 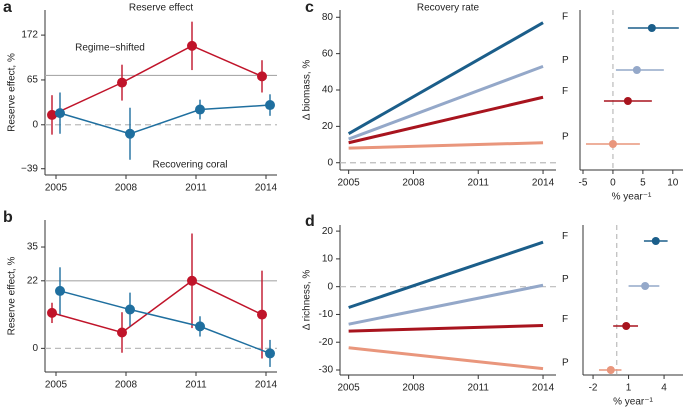 What do you see at coordinates (7, 8) in the screenshot?
I see `panel-label: a` at bounding box center [7, 8].